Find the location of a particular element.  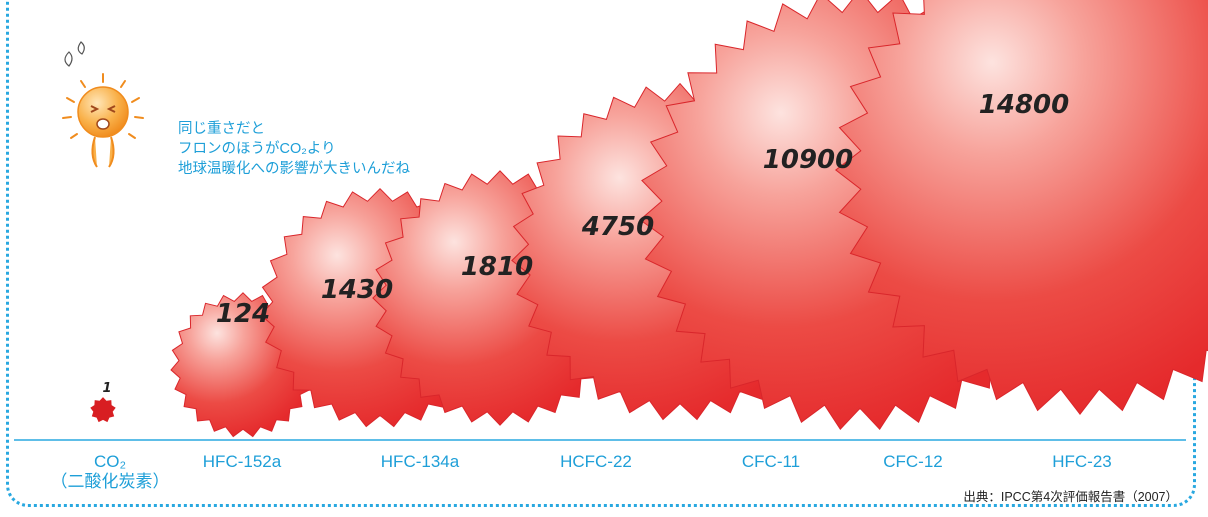

bubble-co2 is located at coordinates (103, 410).